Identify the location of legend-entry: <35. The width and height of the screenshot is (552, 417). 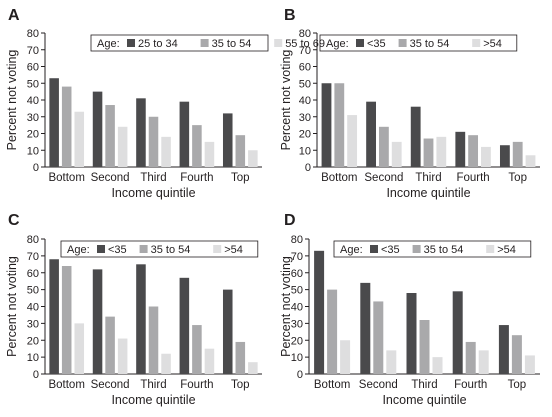
(390, 250).